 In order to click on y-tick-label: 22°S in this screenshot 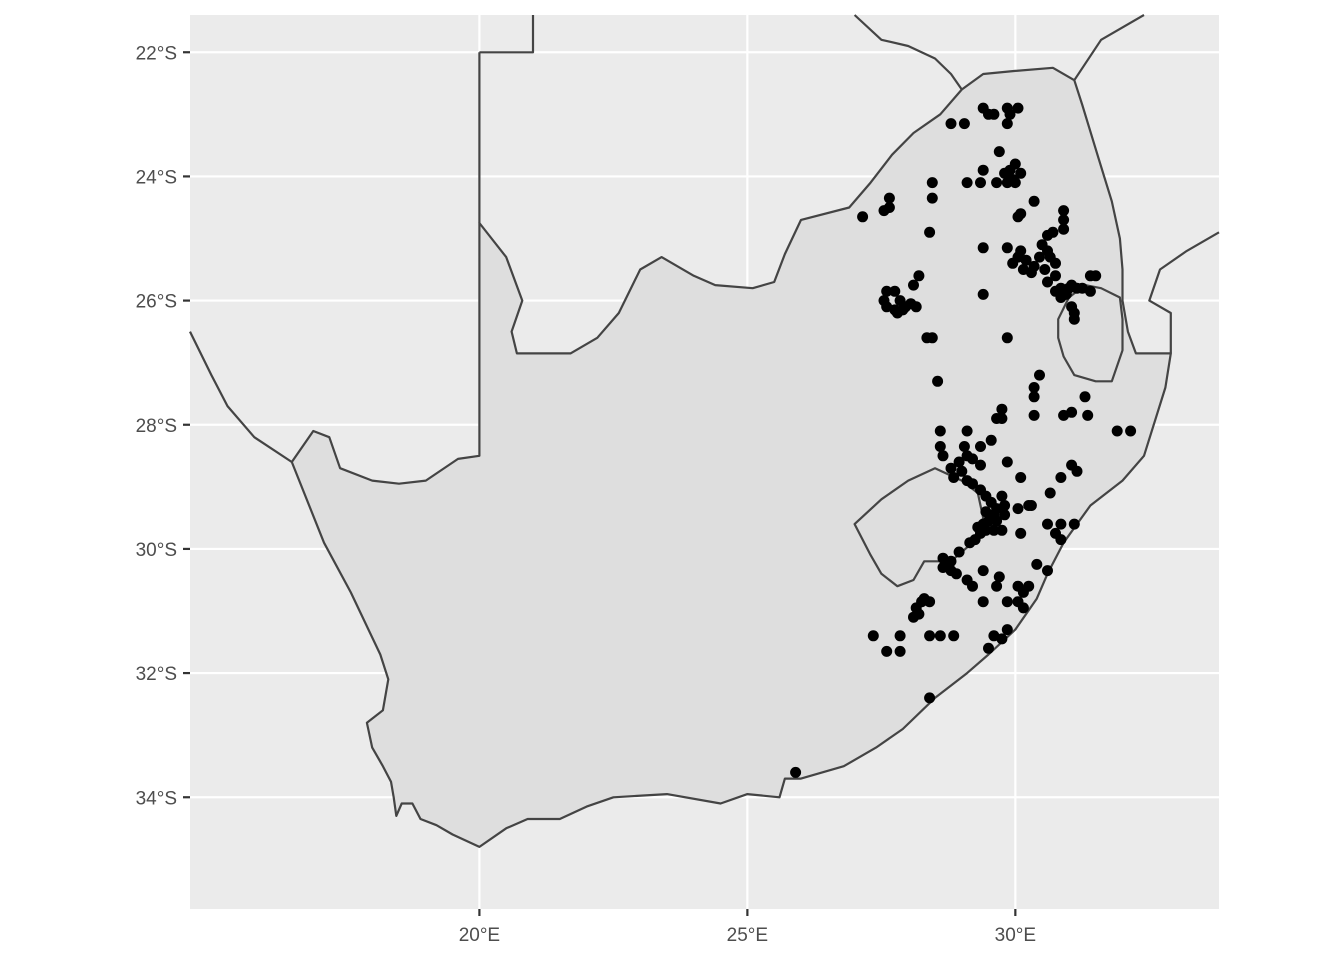, I will do `click(156, 53)`.